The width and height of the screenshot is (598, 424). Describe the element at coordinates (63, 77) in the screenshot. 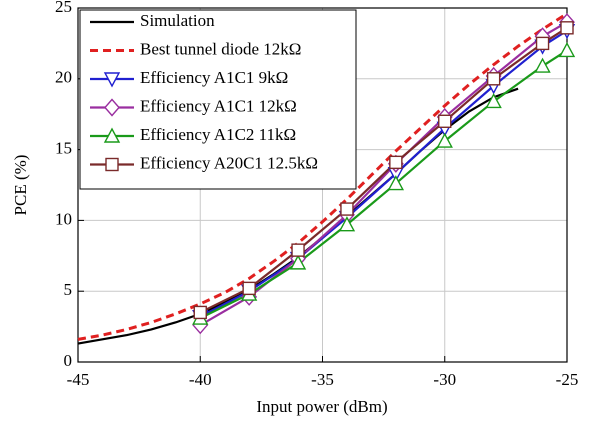

I see `y-tick-label: 20` at that location.